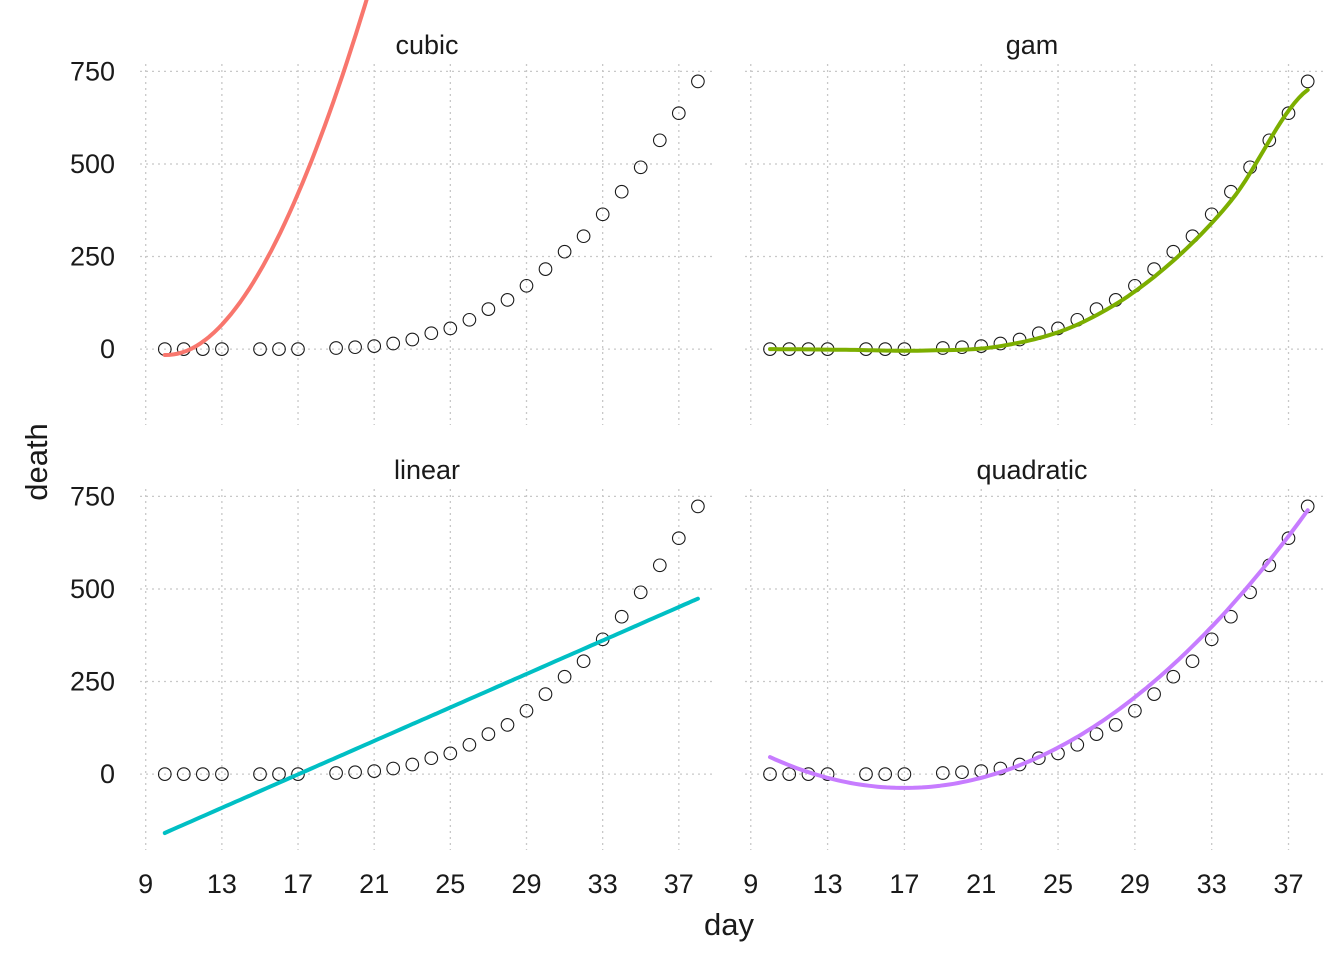 The image size is (1344, 960). Describe the element at coordinates (427, 470) in the screenshot. I see `strip-label-linear: linear` at that location.